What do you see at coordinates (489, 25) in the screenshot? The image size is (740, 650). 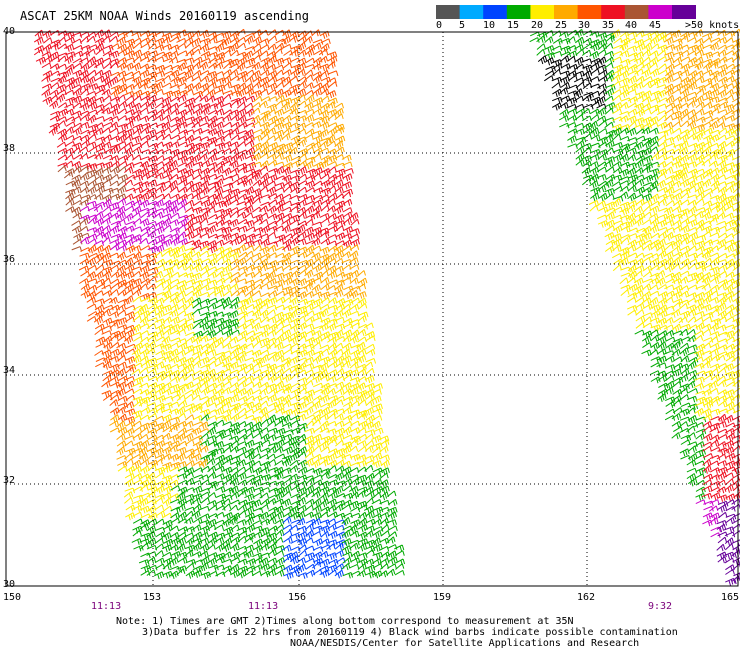 I see `legend-label: 10` at bounding box center [489, 25].